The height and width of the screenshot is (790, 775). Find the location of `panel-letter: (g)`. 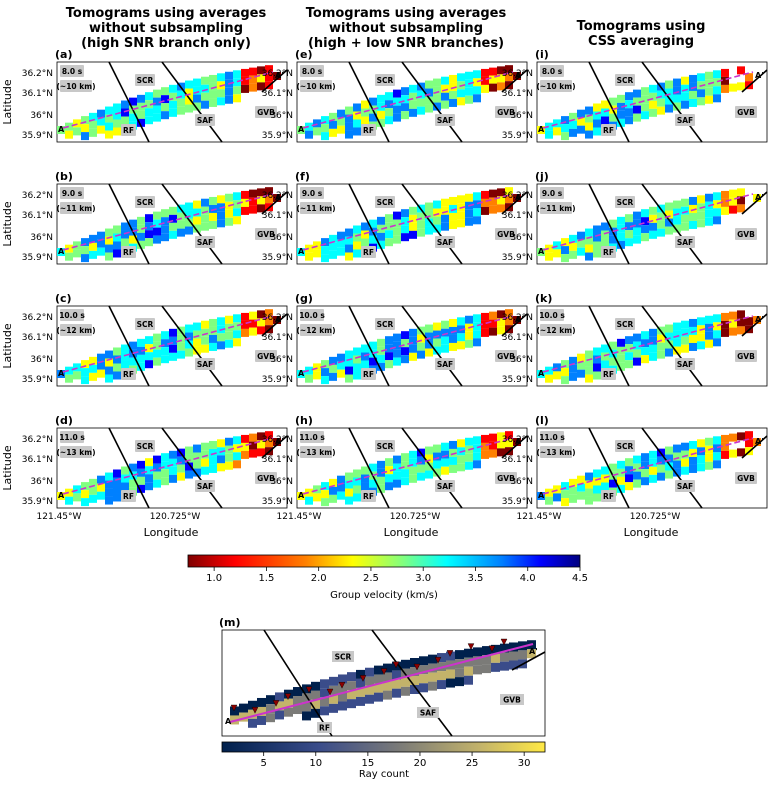

panel-letter: (g) is located at coordinates (304, 298).